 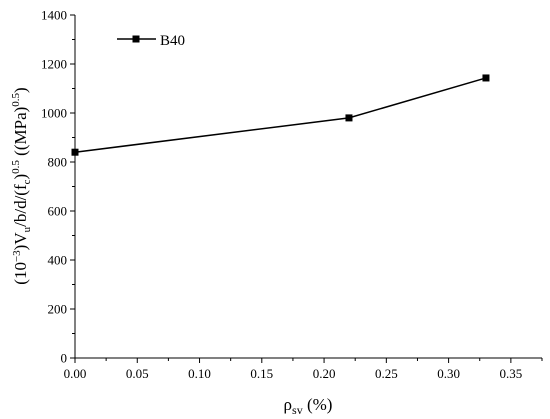 I want to click on y-tick-label: 1000, so click(x=54, y=113).